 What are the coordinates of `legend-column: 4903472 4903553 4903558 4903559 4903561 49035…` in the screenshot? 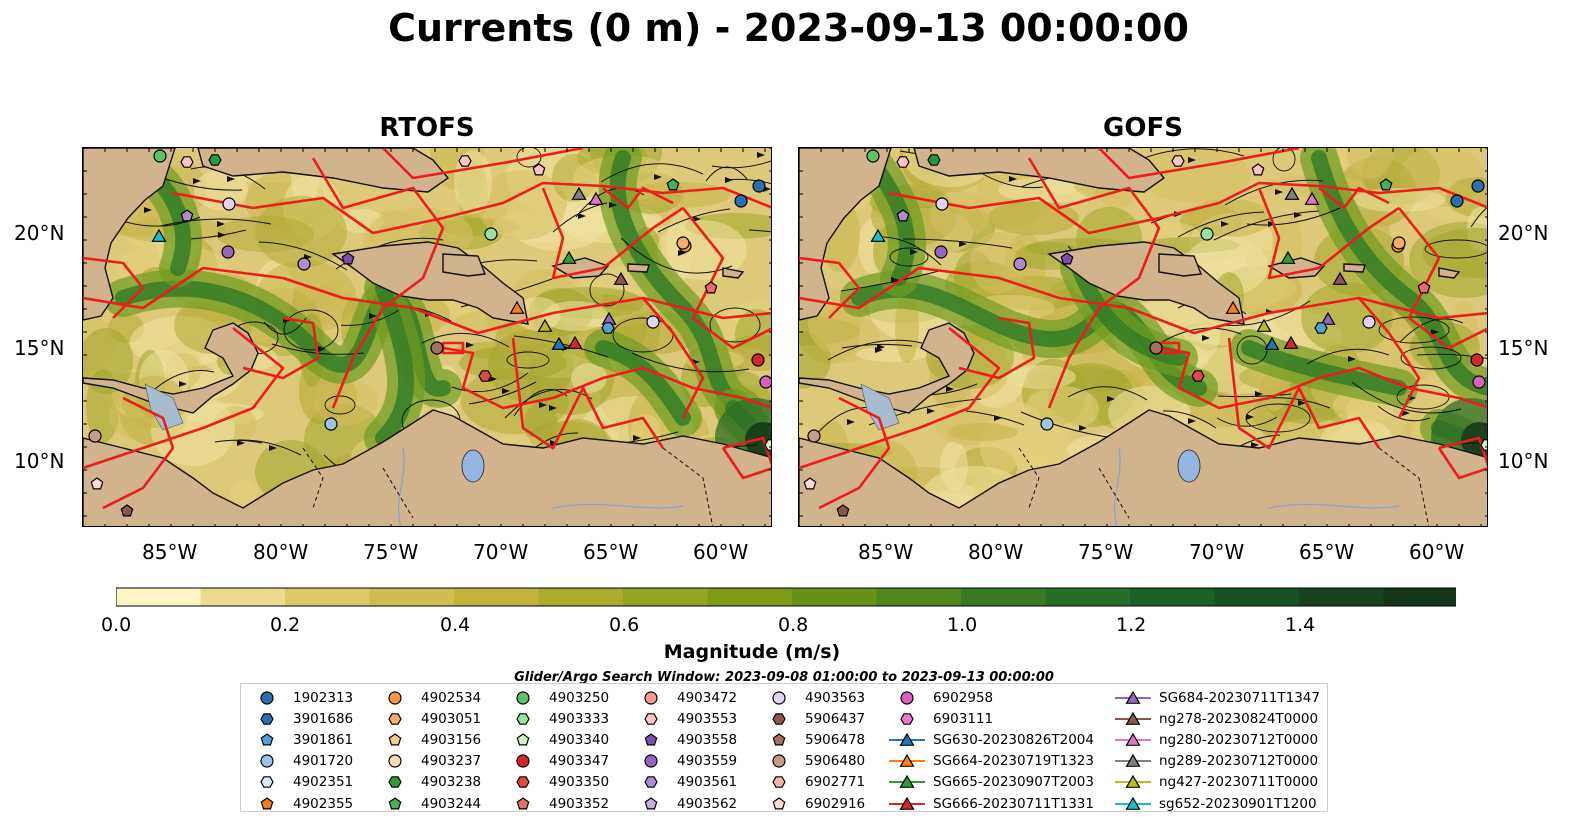 It's located at (685, 750).